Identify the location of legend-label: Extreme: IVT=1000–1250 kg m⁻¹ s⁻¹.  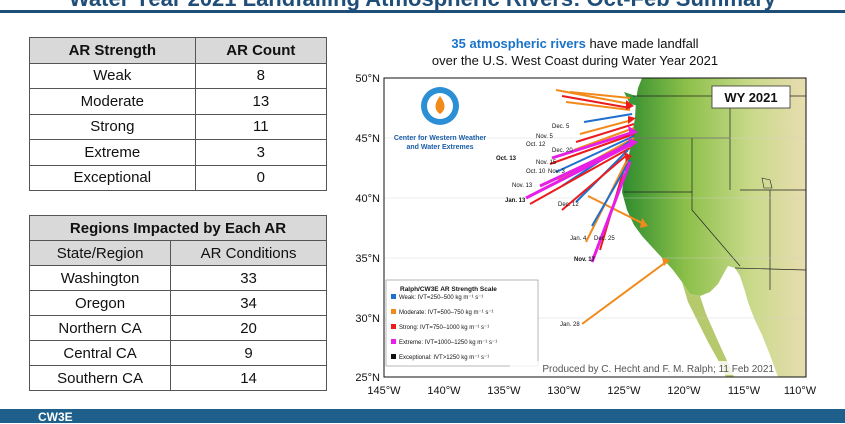
(448, 343).